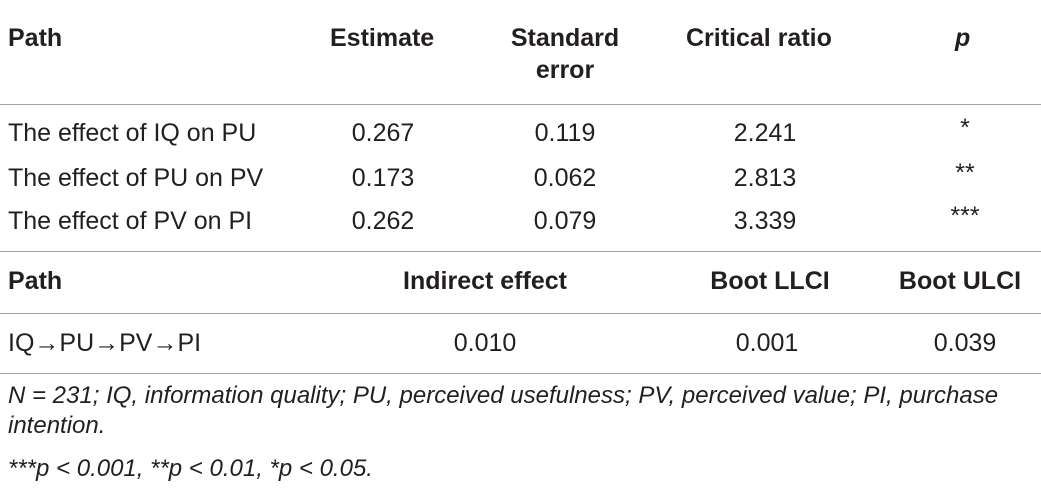 The height and width of the screenshot is (493, 1041). Describe the element at coordinates (565, 221) in the screenshot. I see `row3-se: 0.079` at that location.